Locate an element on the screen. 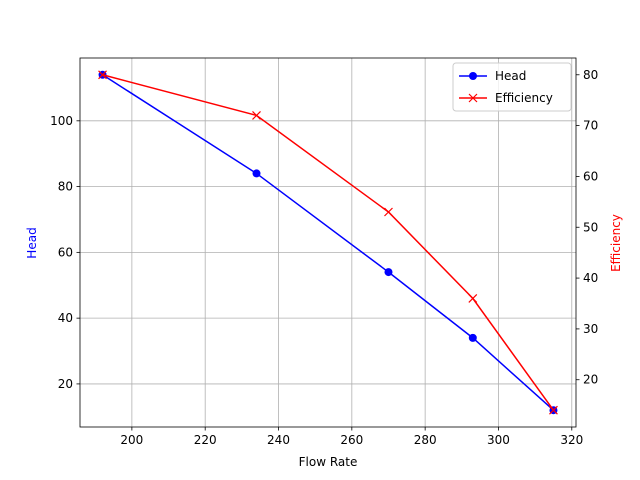 This screenshot has height=480, width=640. legend-box is located at coordinates (512, 87).